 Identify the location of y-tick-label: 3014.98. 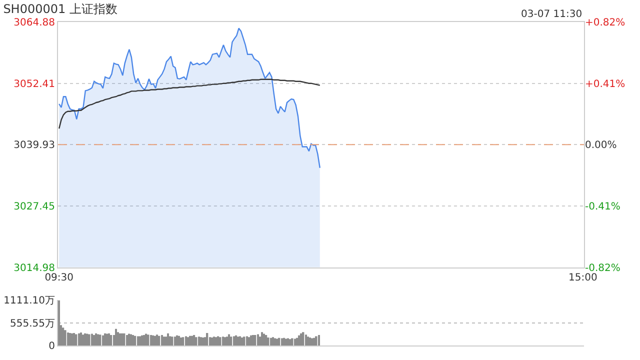
(34, 268).